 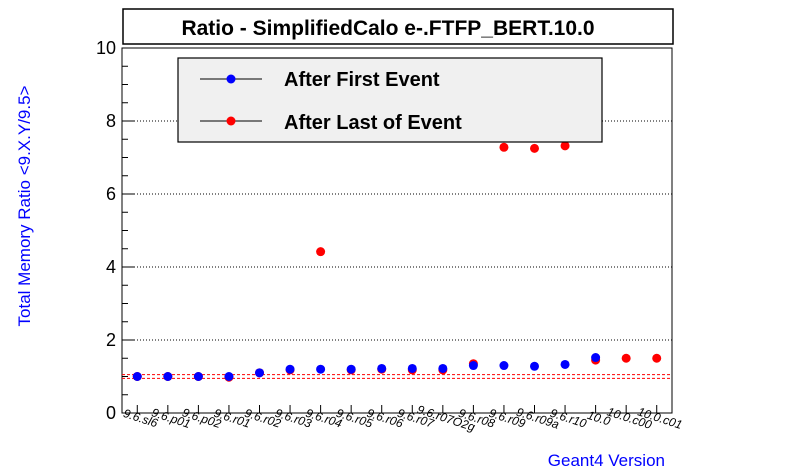 What do you see at coordinates (106, 48) in the screenshot?
I see `y-tick-label: 10` at bounding box center [106, 48].